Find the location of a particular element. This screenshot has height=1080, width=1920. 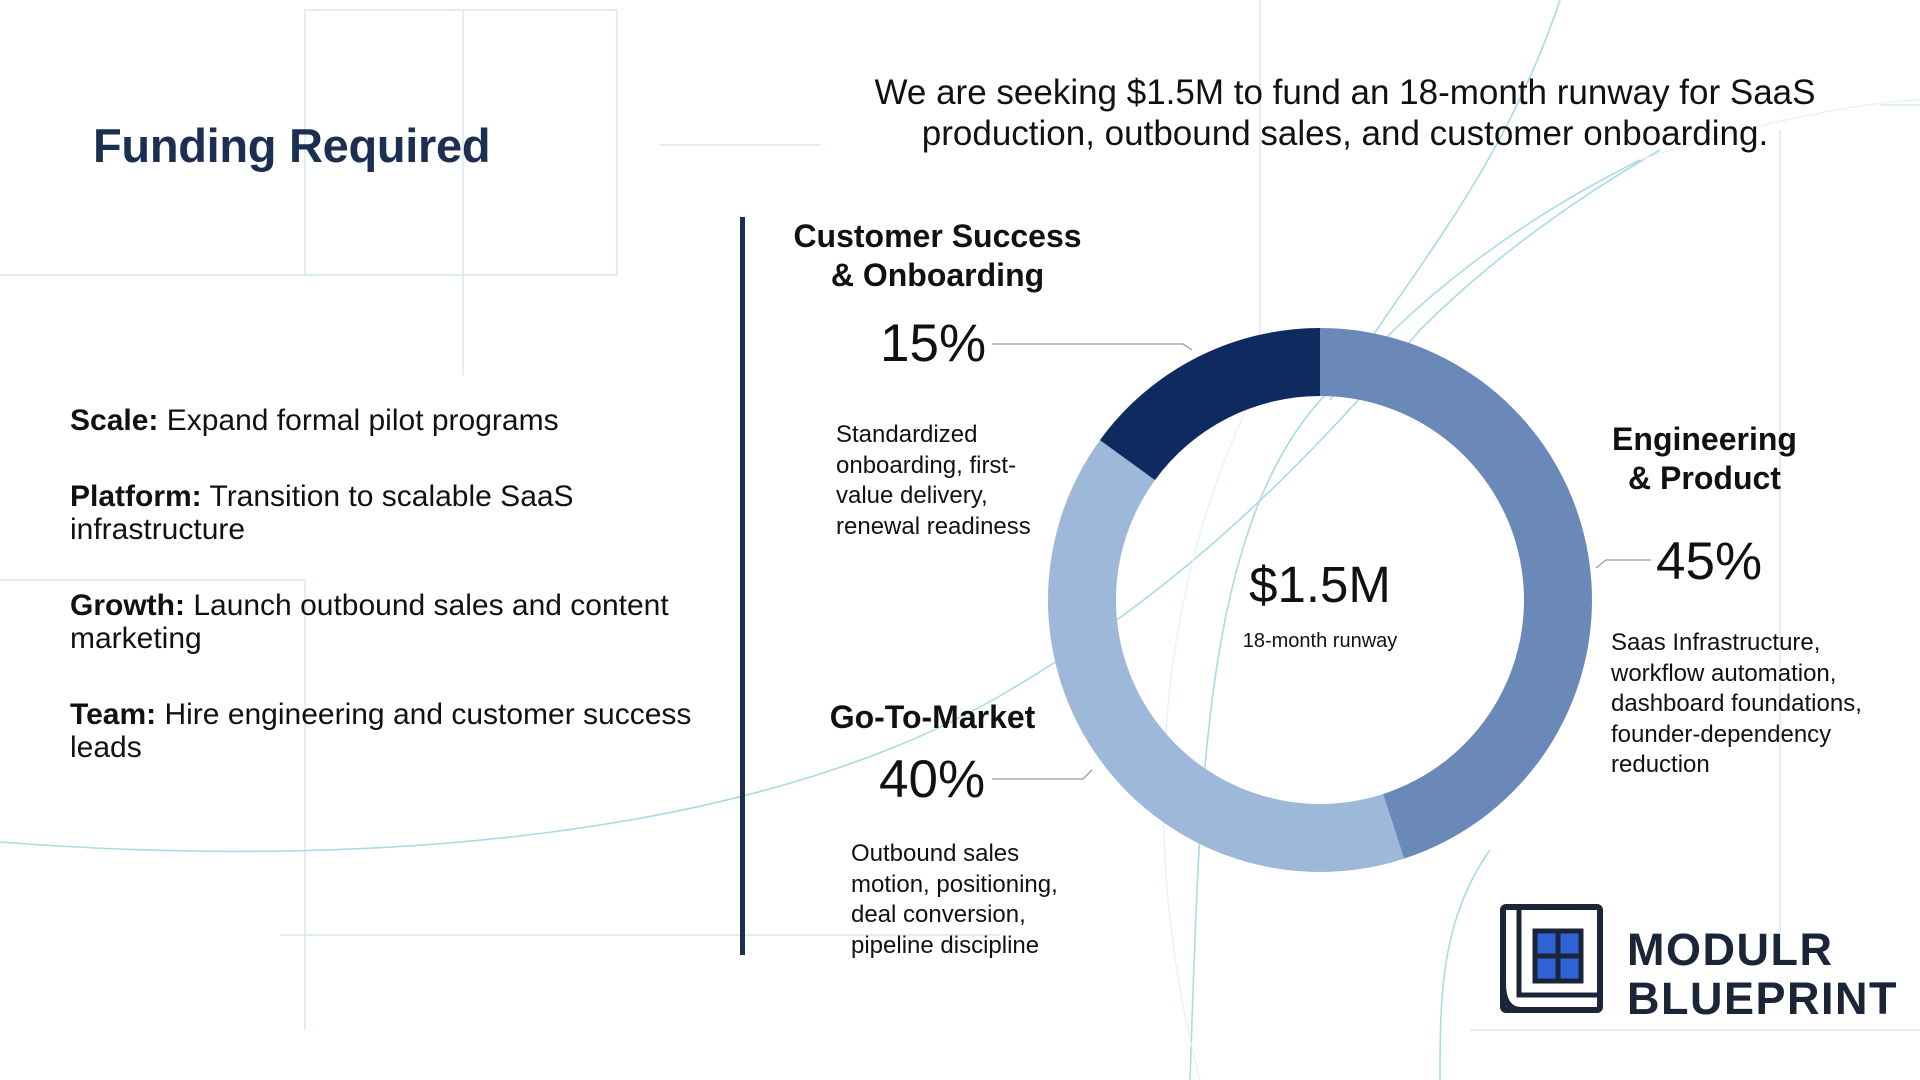

donut-slice-engineering-product is located at coordinates (1456, 593).